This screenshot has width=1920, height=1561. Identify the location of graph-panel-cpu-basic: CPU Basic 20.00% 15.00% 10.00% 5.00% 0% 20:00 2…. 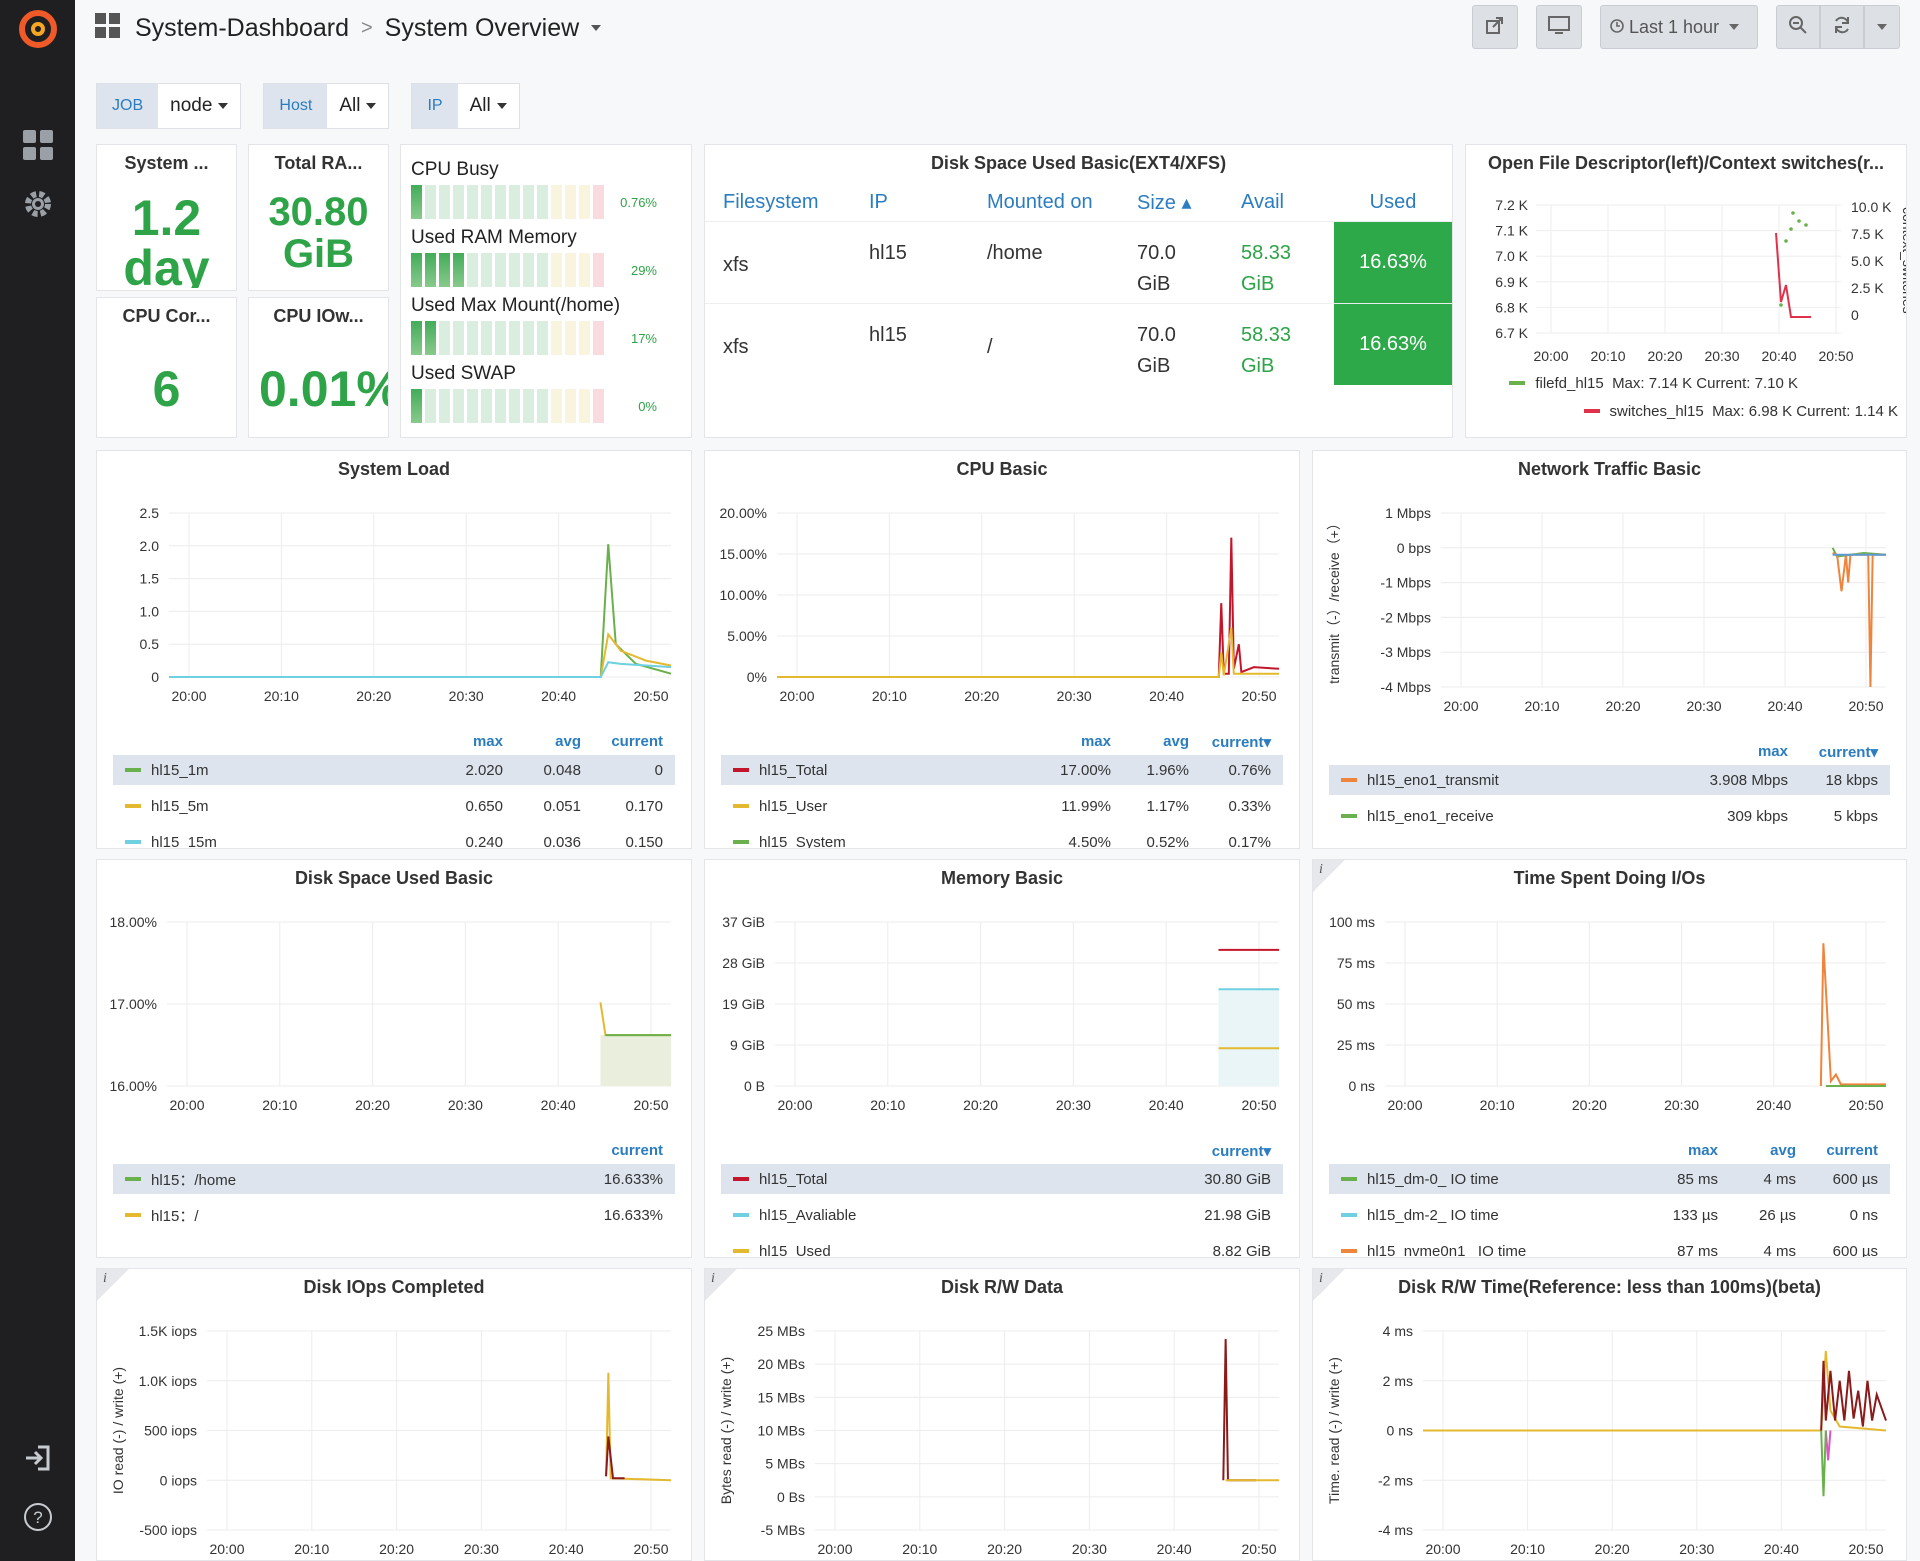
(1002, 649).